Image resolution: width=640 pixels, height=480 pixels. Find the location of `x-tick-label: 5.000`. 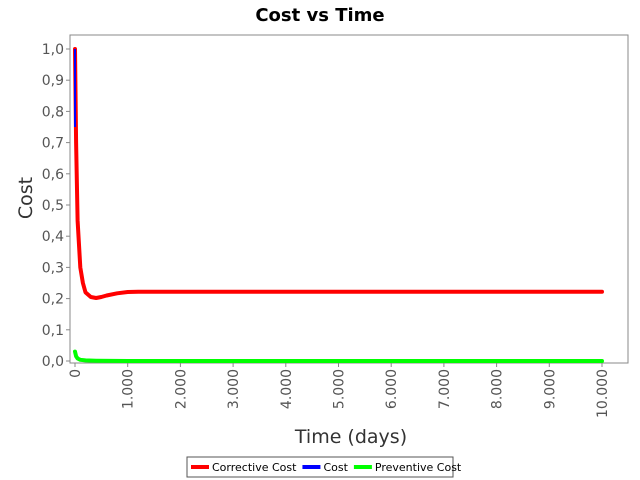

x-tick-label: 5.000 is located at coordinates (340, 389).